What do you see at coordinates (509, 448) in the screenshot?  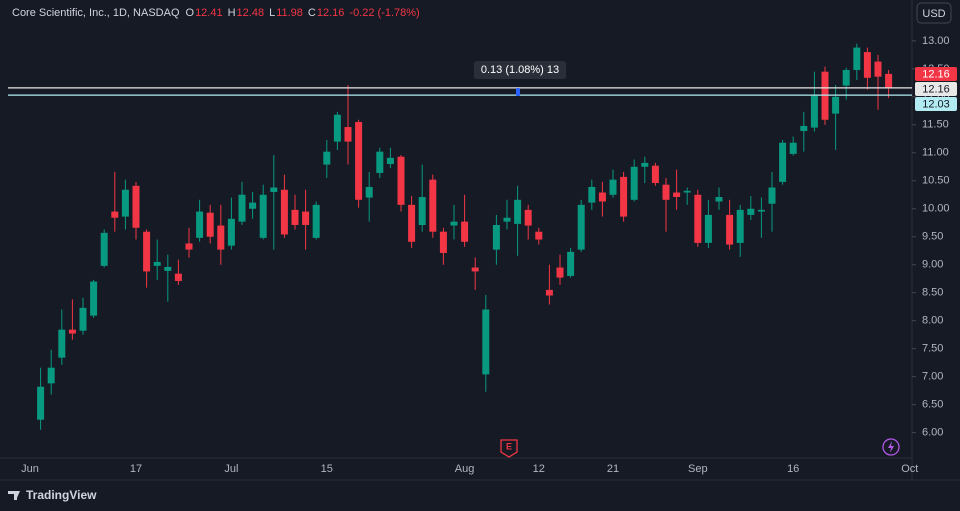 I see `earnings-icon: E` at bounding box center [509, 448].